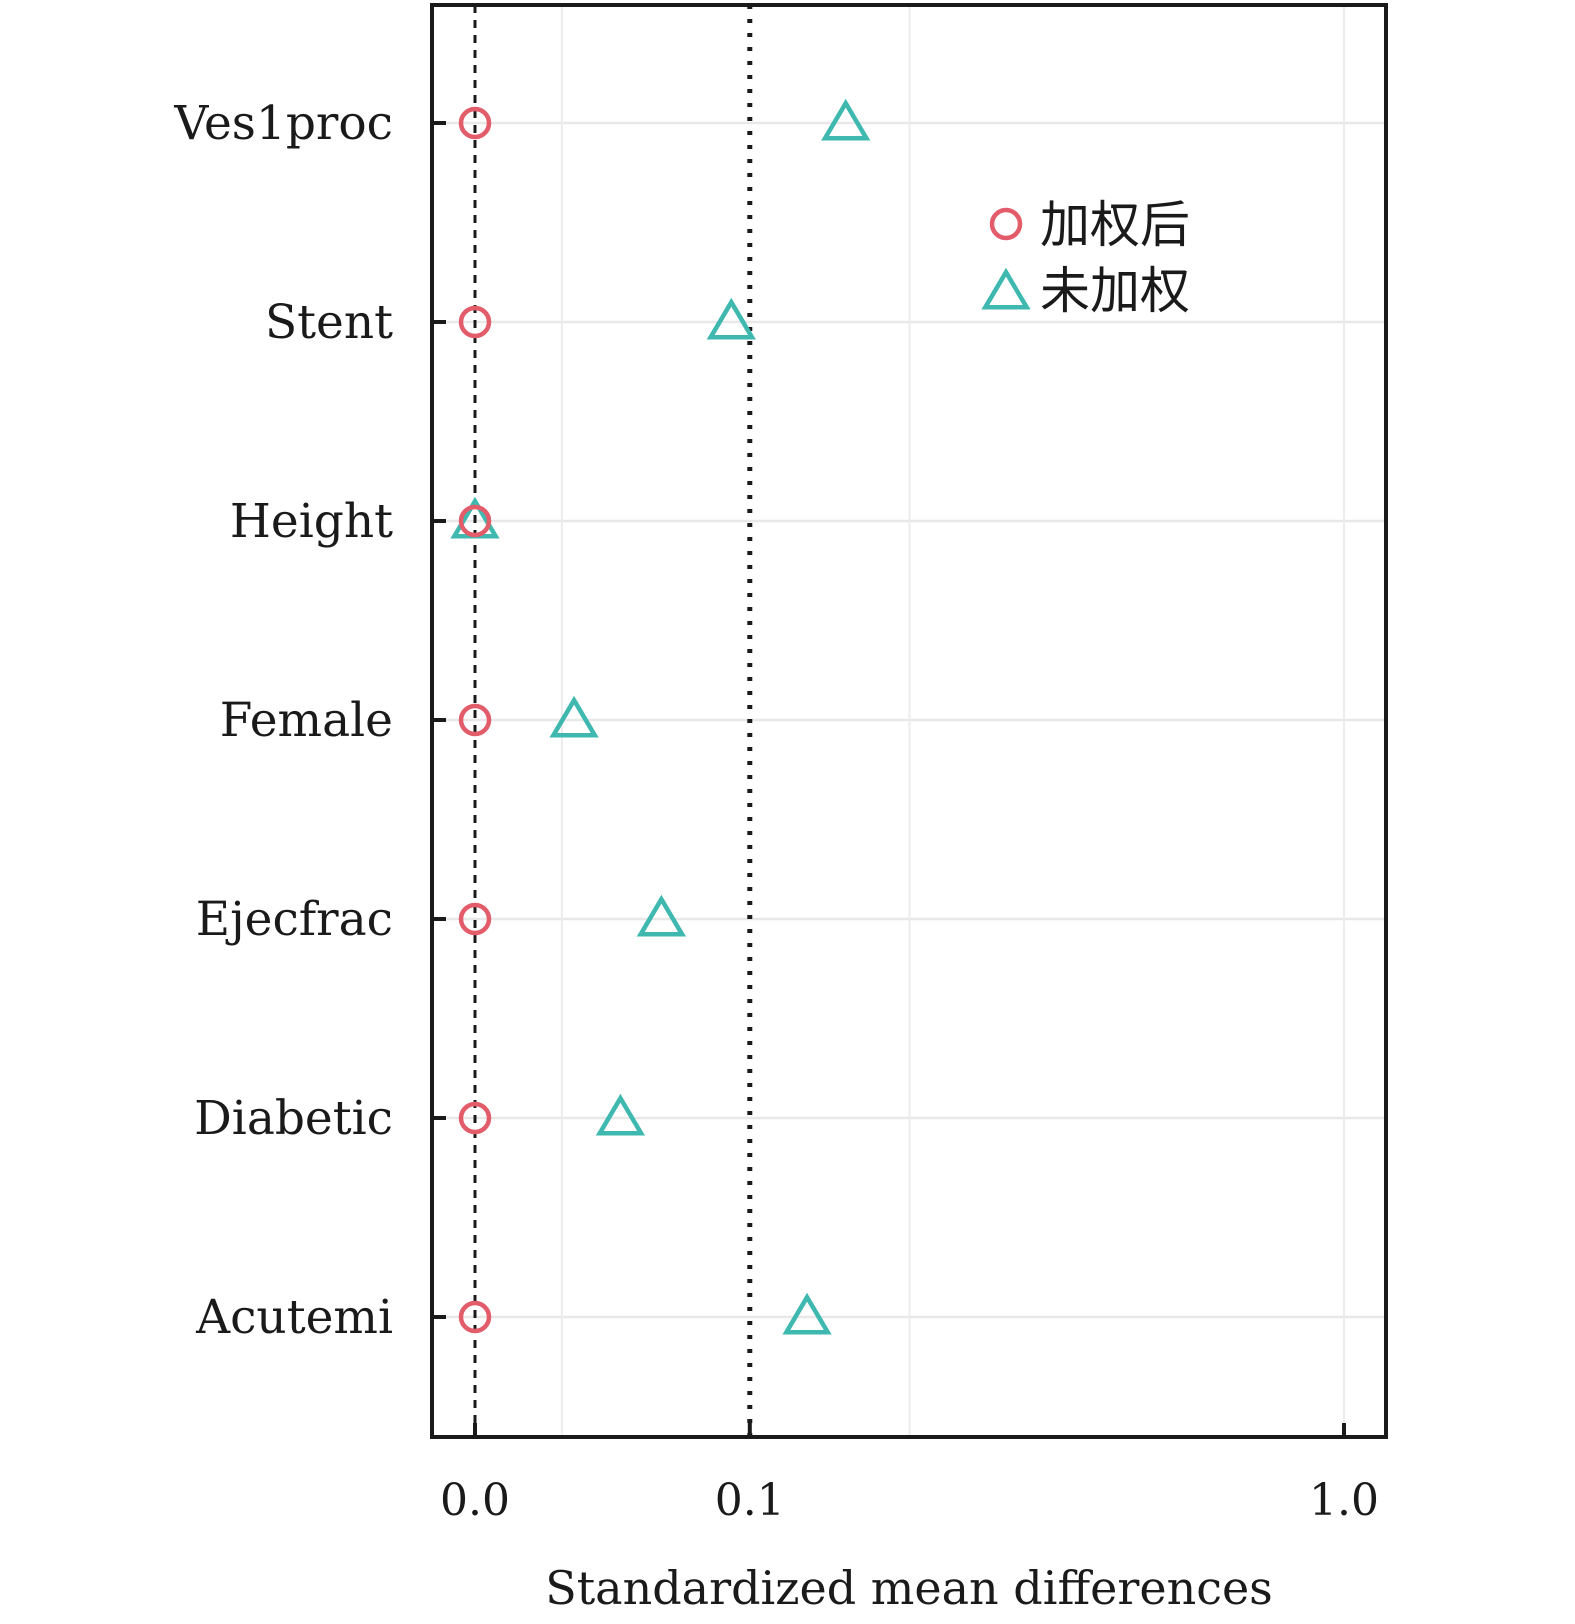 This screenshot has width=1575, height=1624. I want to click on point-unweighted-diabetic, so click(620, 1114).